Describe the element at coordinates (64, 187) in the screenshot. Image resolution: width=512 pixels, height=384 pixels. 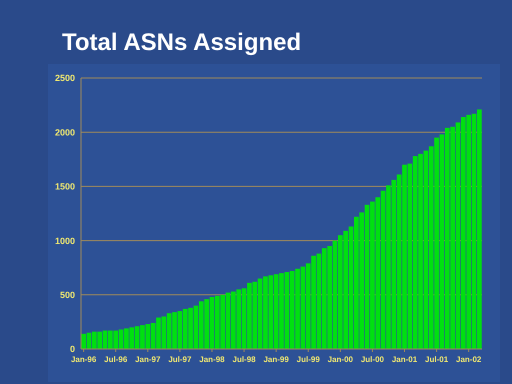
I see `y-tick-label: 1500` at that location.